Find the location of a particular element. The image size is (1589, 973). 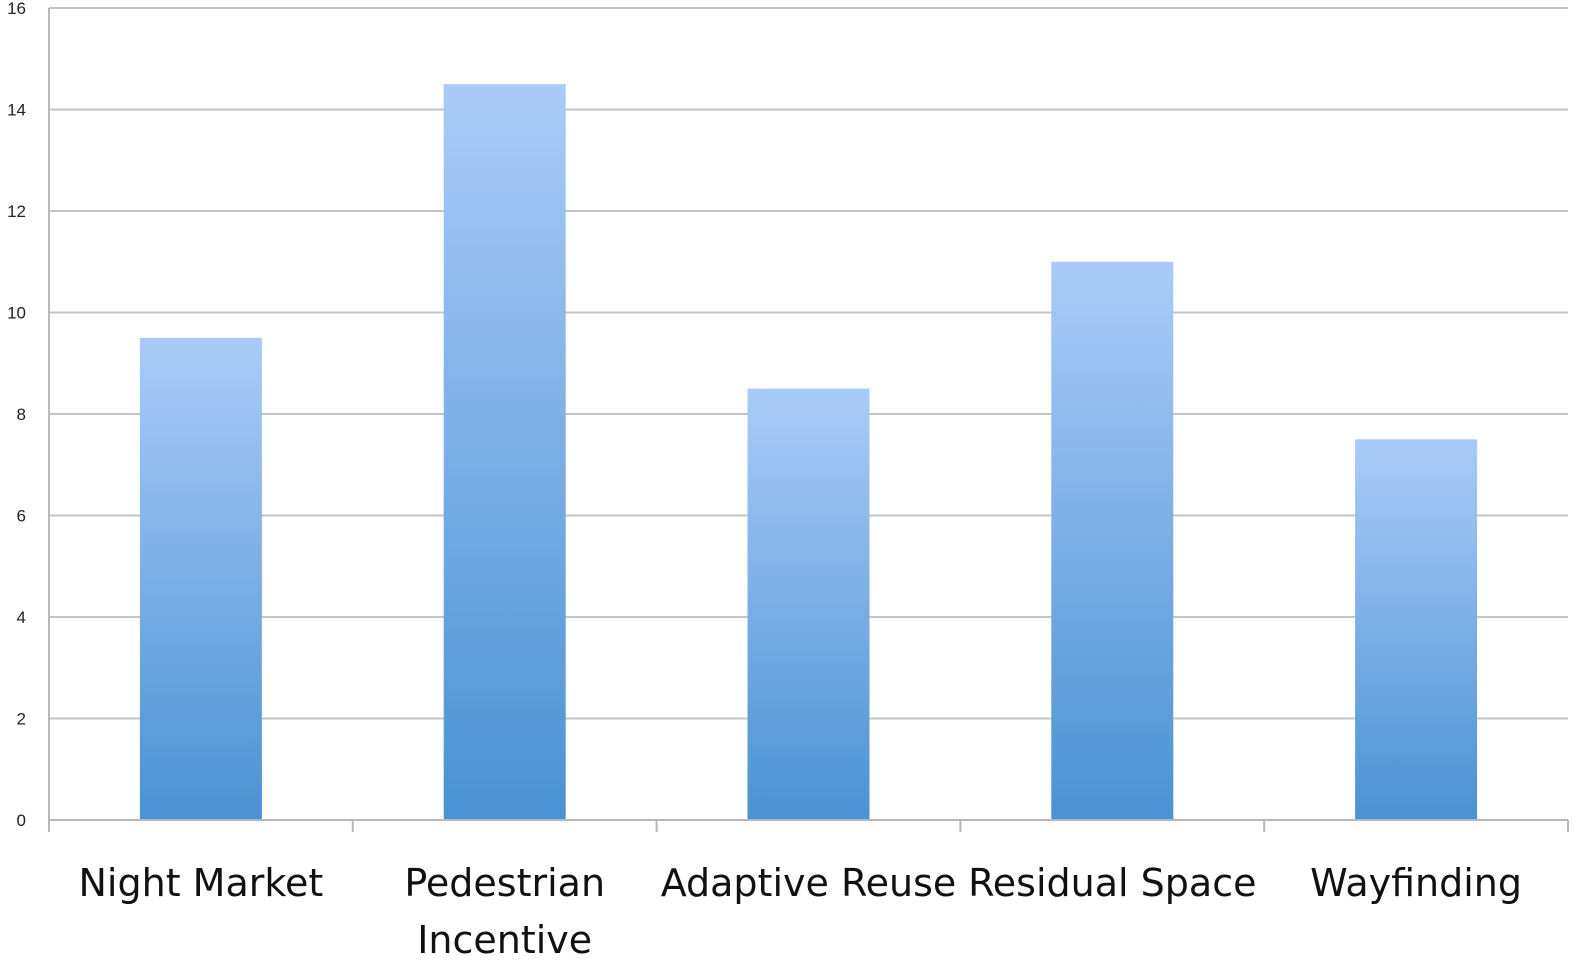

y-tick-label: 2 is located at coordinates (21, 719).